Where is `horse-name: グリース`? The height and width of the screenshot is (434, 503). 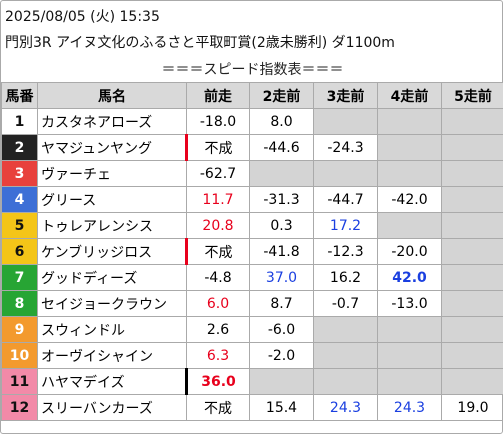 horse-name: グリース is located at coordinates (112, 199).